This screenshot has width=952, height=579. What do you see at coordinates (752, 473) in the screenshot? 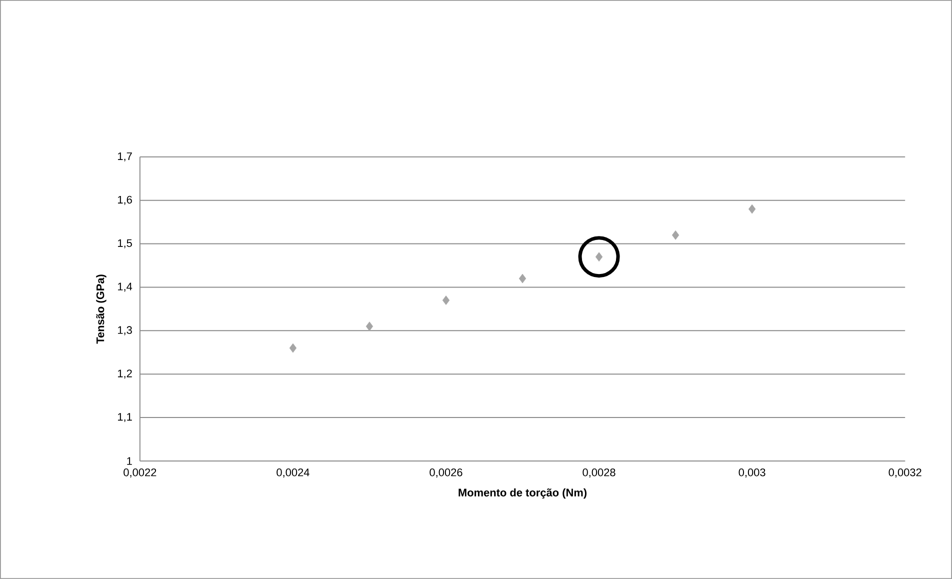
I see `x-tick-label: 0,003` at bounding box center [752, 473].